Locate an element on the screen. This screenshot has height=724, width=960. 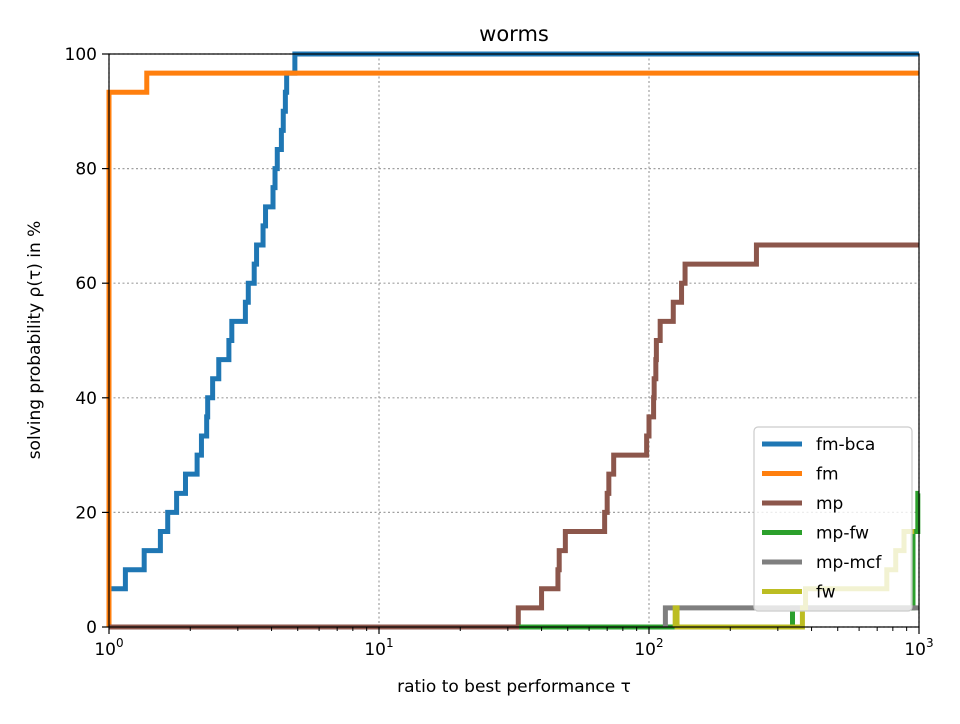
legend: fm-bca fm mp mp-fw mp-mcf fw is located at coordinates (833, 519).